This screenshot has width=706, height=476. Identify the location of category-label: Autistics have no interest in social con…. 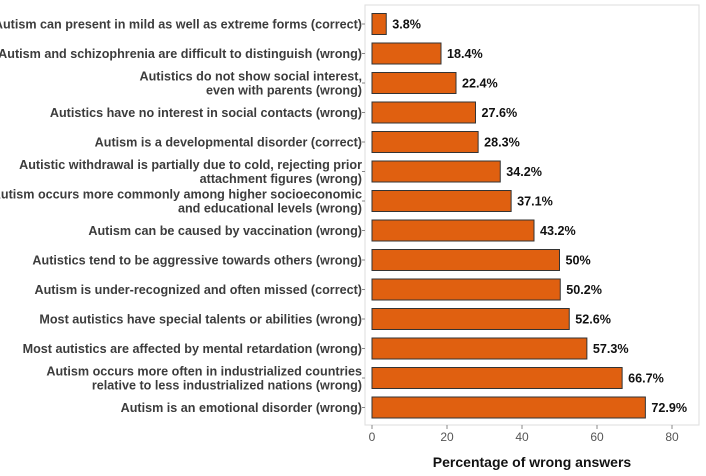
(206, 113).